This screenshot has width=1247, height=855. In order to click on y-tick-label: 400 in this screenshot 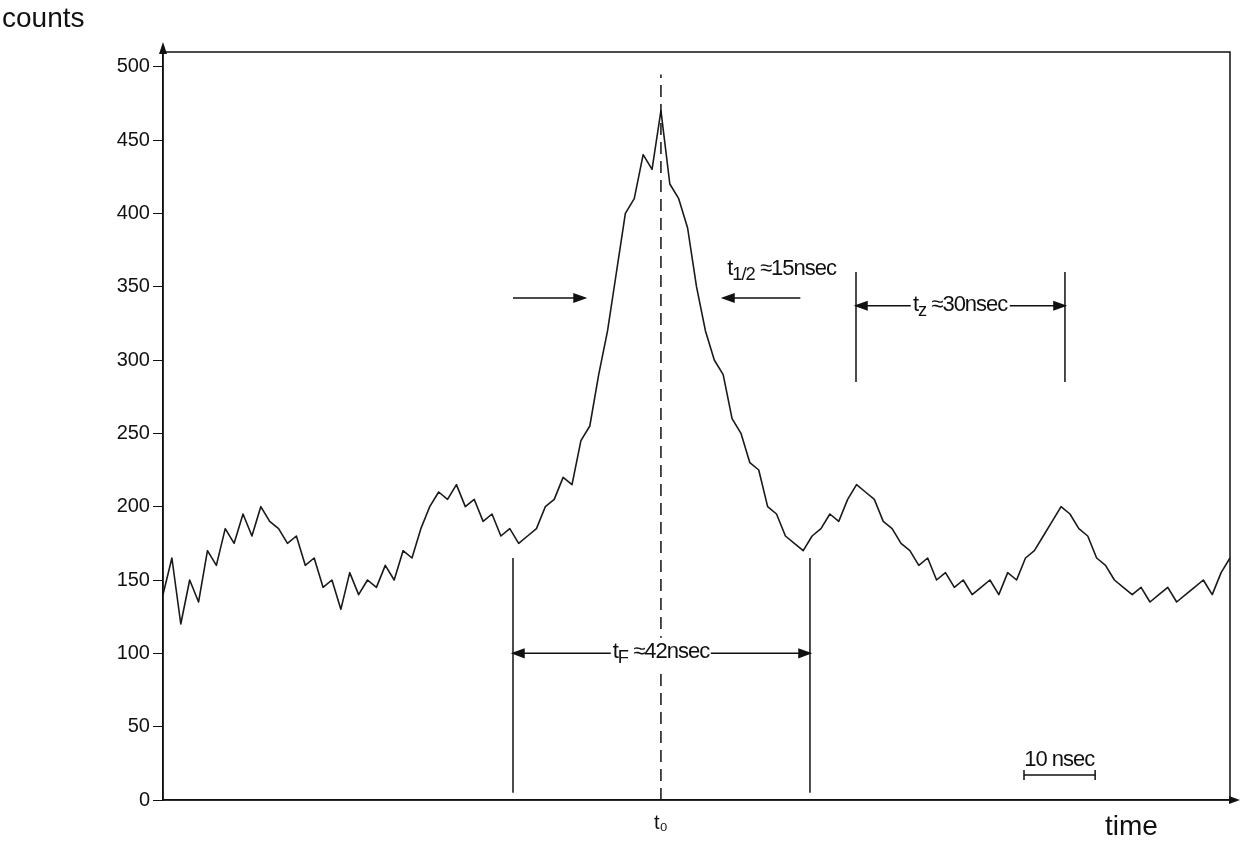, I will do `click(133, 211)`.